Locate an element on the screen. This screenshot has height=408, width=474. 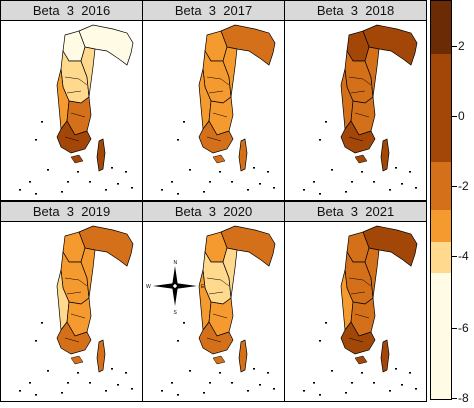
legend-label: 2 is located at coordinates (461, 46).